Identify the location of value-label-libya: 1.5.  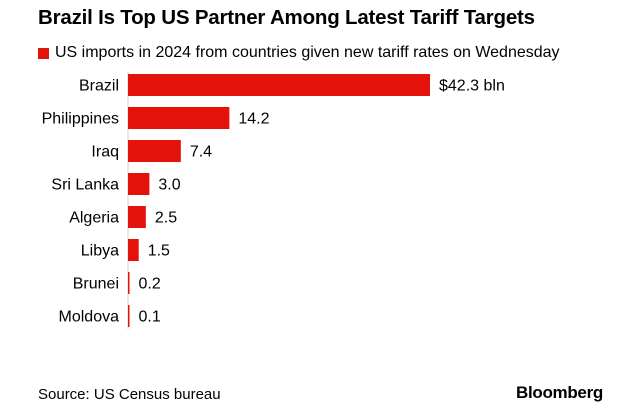
(159, 251).